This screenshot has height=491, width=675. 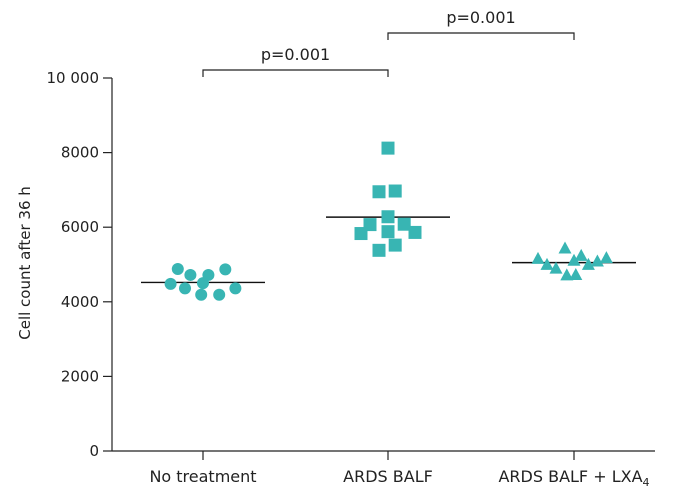 I want to click on y-tick-label: 10 000, so click(x=73, y=78).